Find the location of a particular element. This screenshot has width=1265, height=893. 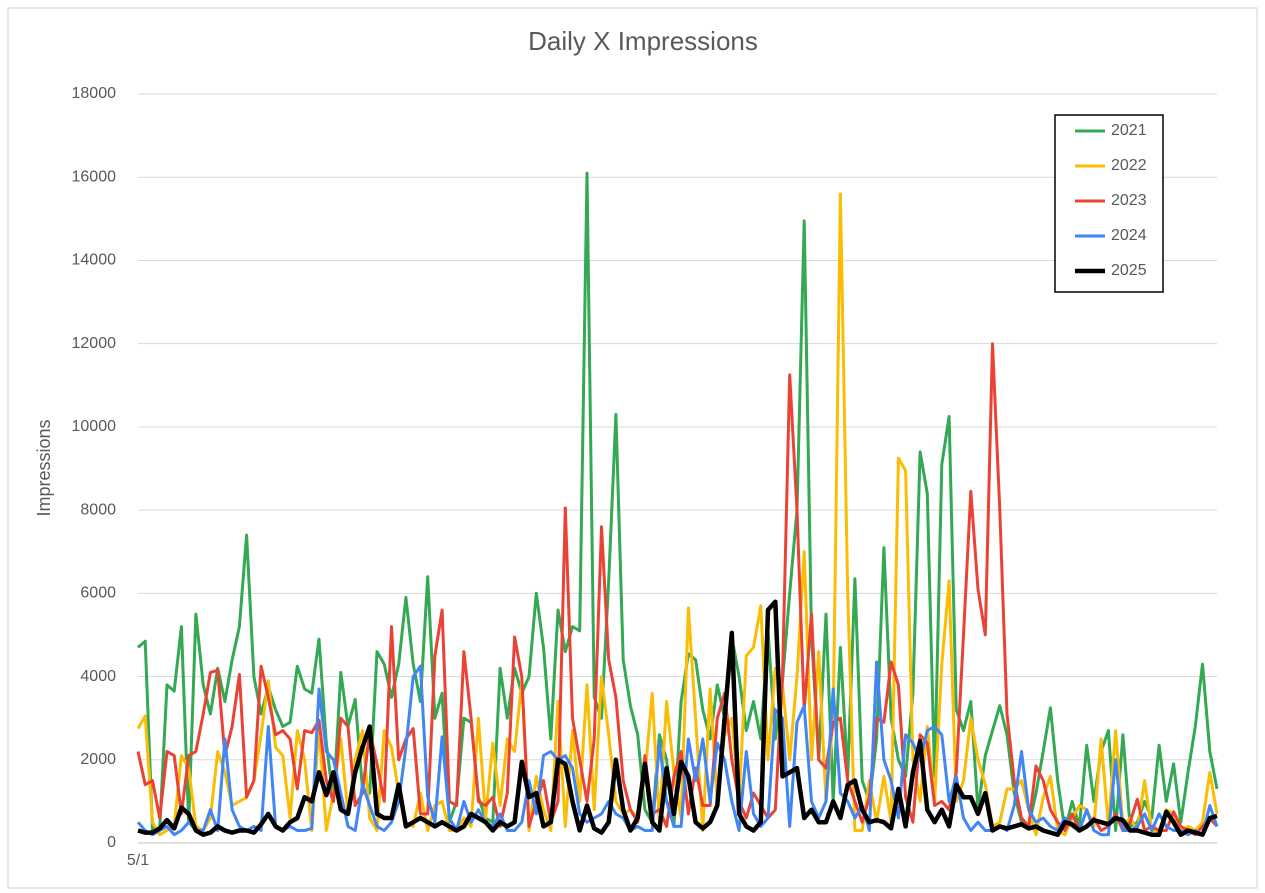

legend-label: 2021 is located at coordinates (1129, 130).